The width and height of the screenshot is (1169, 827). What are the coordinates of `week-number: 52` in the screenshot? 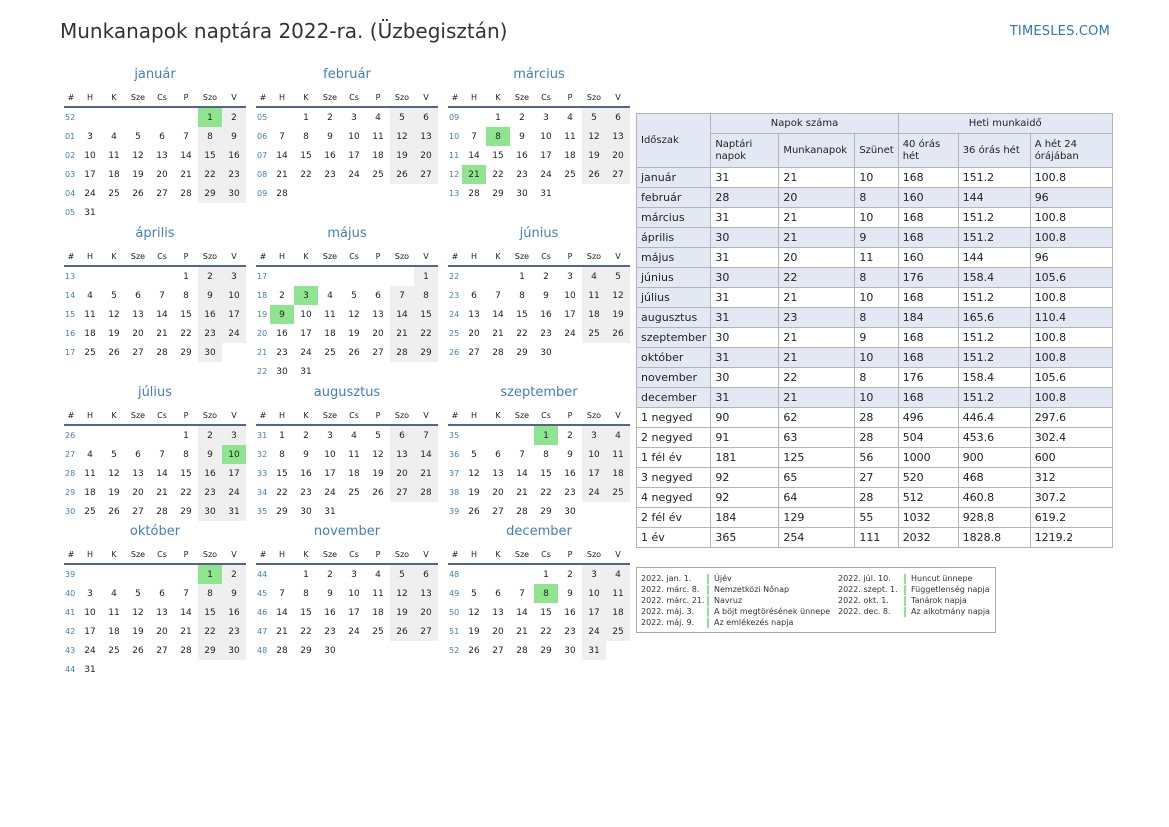 It's located at (454, 650).